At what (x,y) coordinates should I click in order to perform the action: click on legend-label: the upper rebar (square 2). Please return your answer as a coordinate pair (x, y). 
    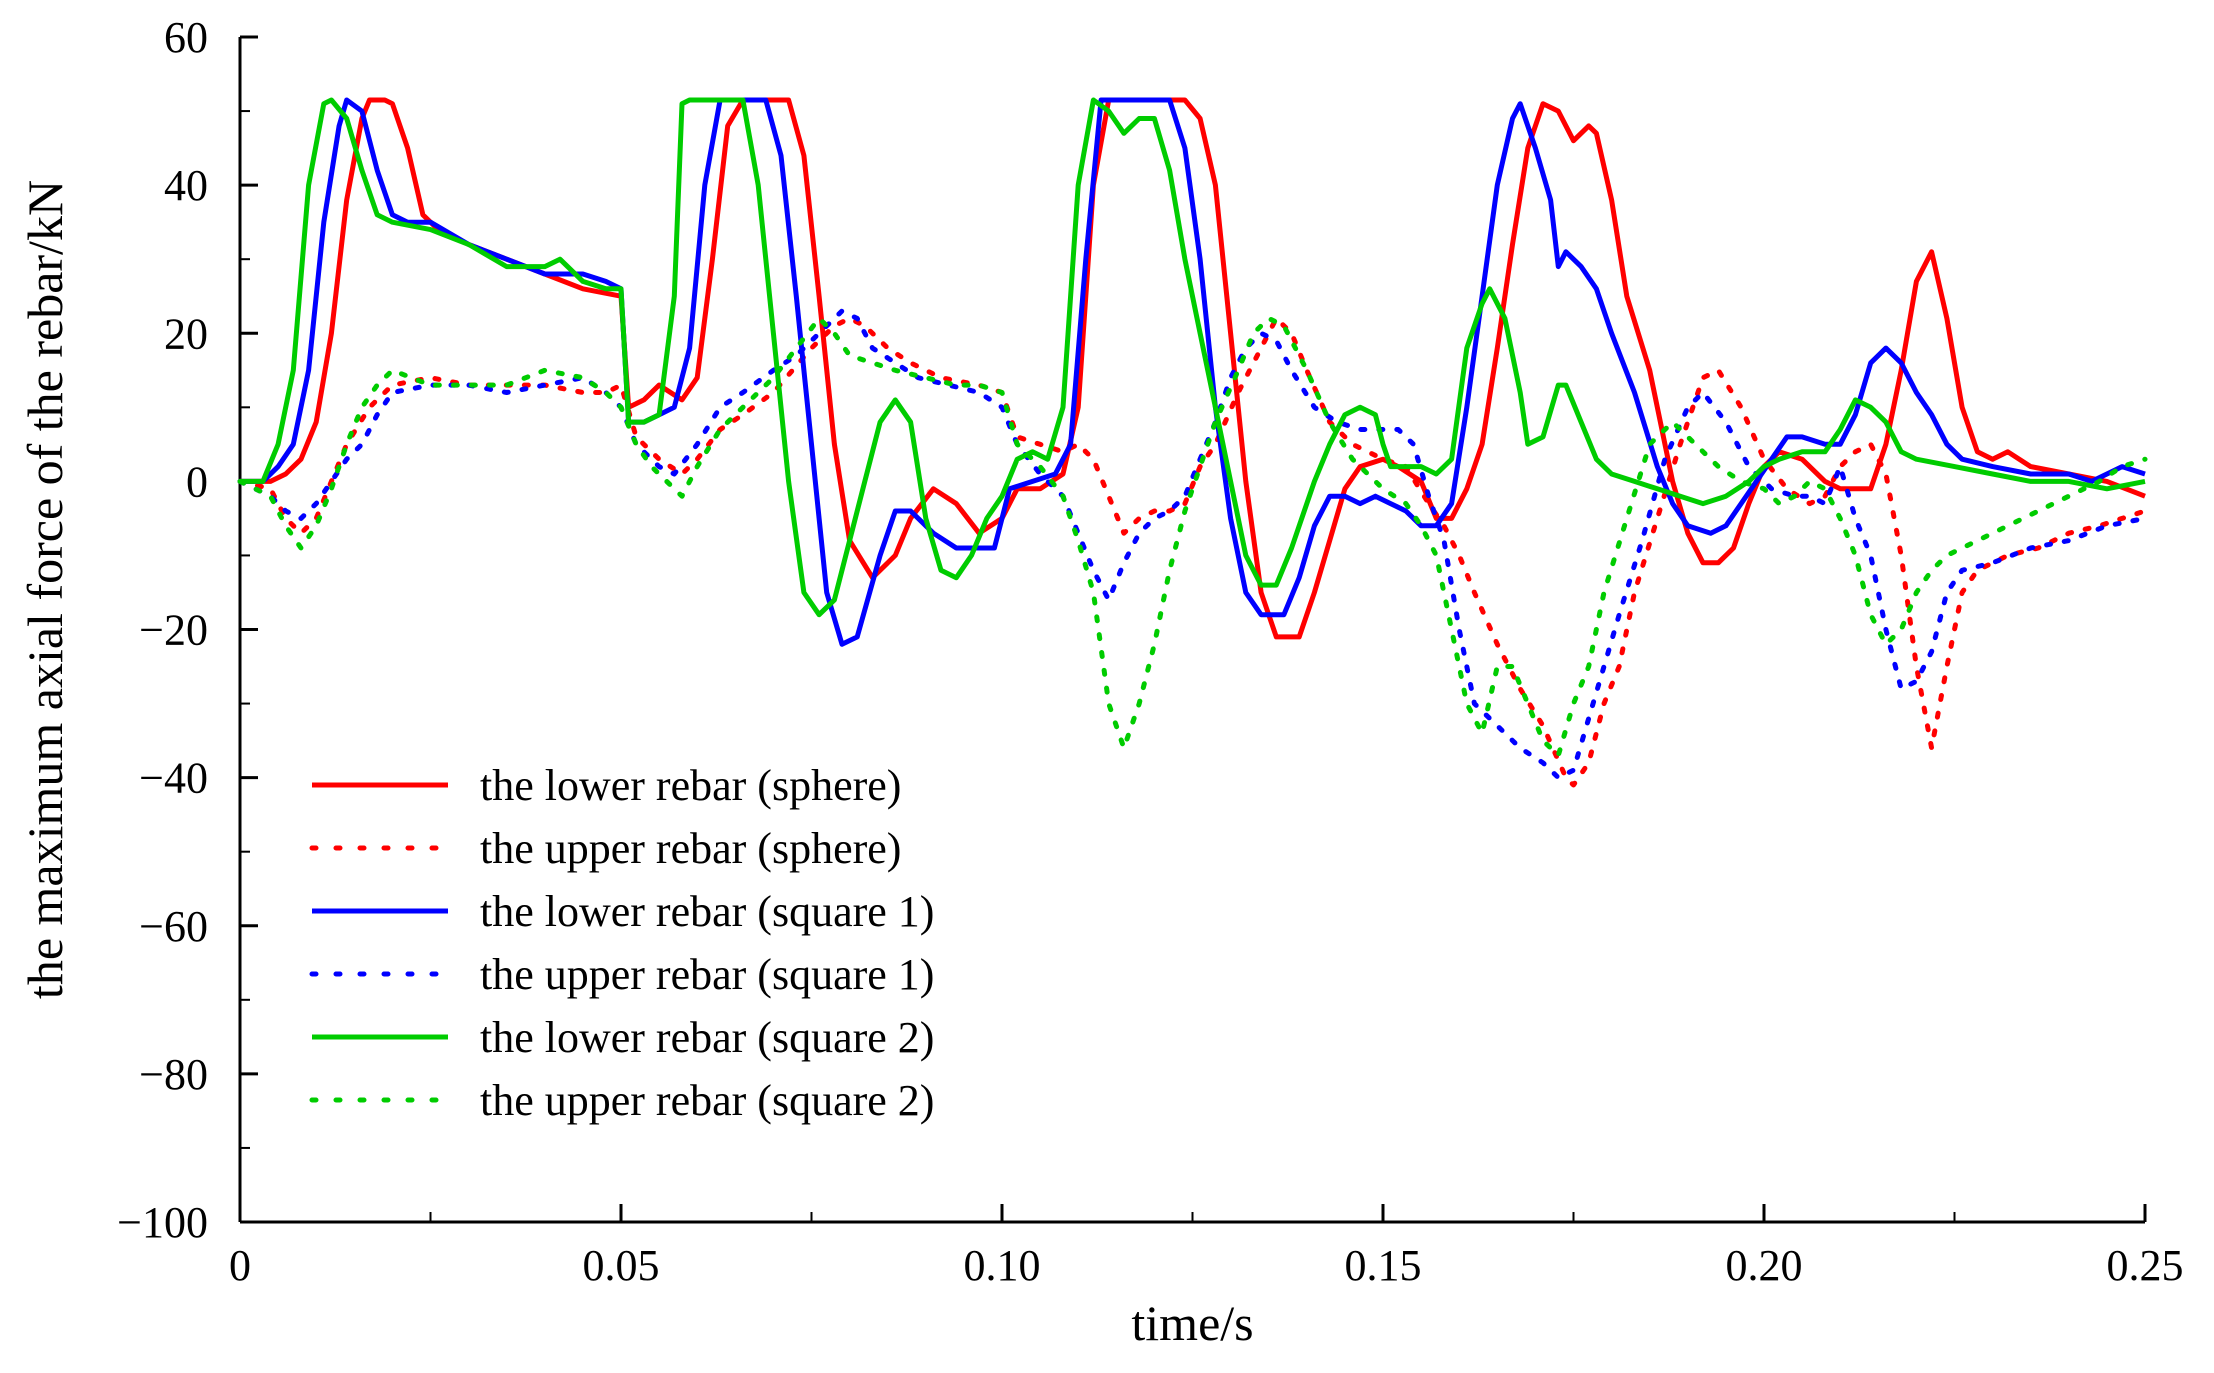
    Looking at the image, I should click on (707, 1100).